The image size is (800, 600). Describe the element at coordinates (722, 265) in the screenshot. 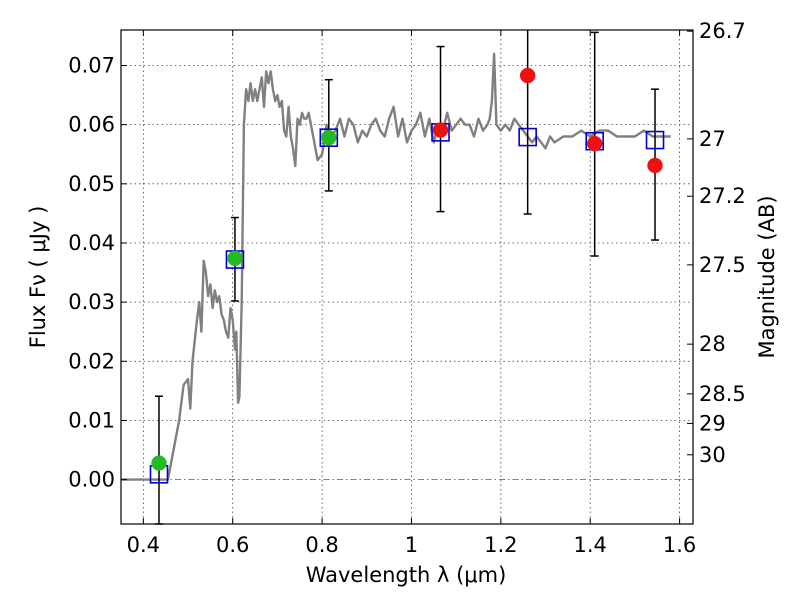

I see `right-tick-label: 27.5` at that location.